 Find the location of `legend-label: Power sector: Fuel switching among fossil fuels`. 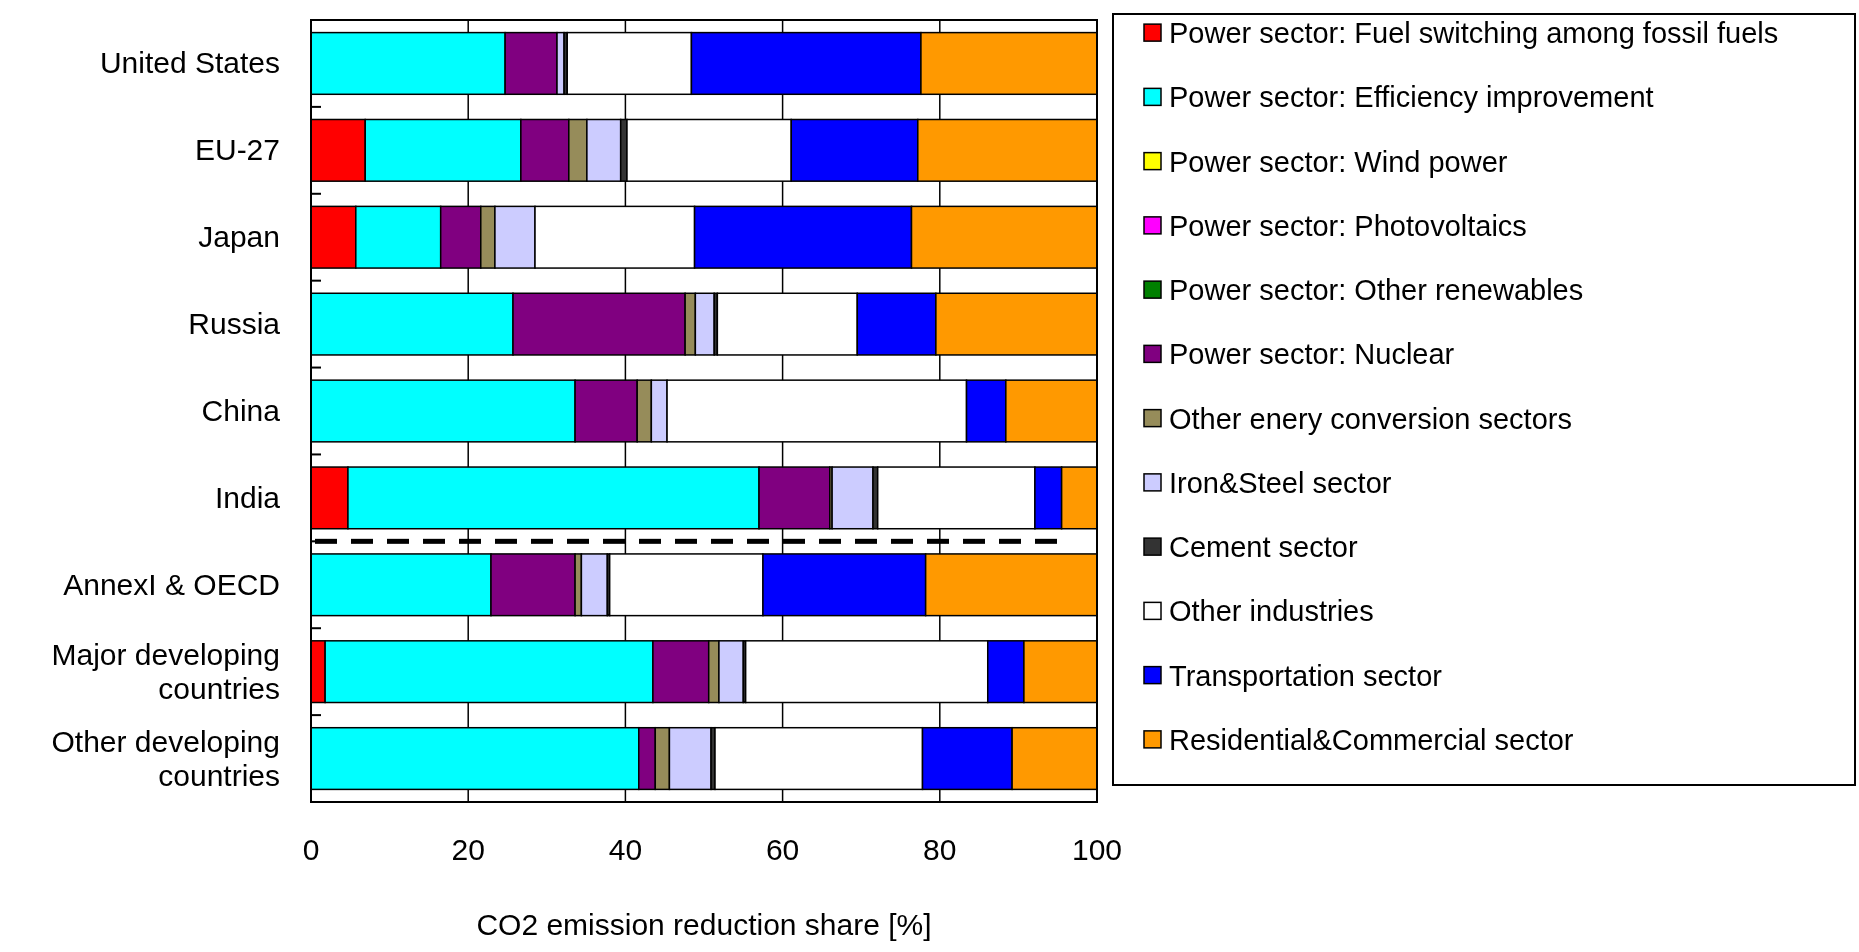

legend-label: Power sector: Fuel switching among fossil fuels is located at coordinates (1474, 33).